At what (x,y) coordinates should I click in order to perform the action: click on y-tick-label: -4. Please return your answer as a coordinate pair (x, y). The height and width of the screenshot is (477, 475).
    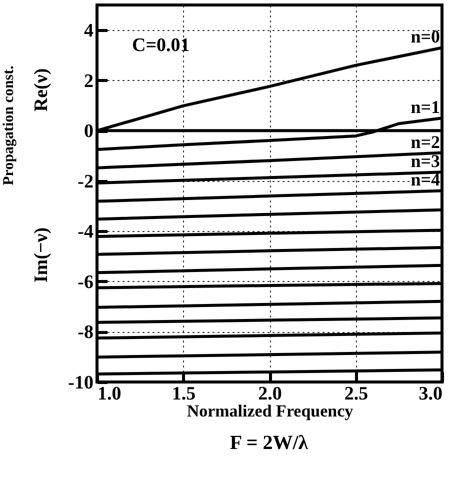
    Looking at the image, I should click on (86, 232).